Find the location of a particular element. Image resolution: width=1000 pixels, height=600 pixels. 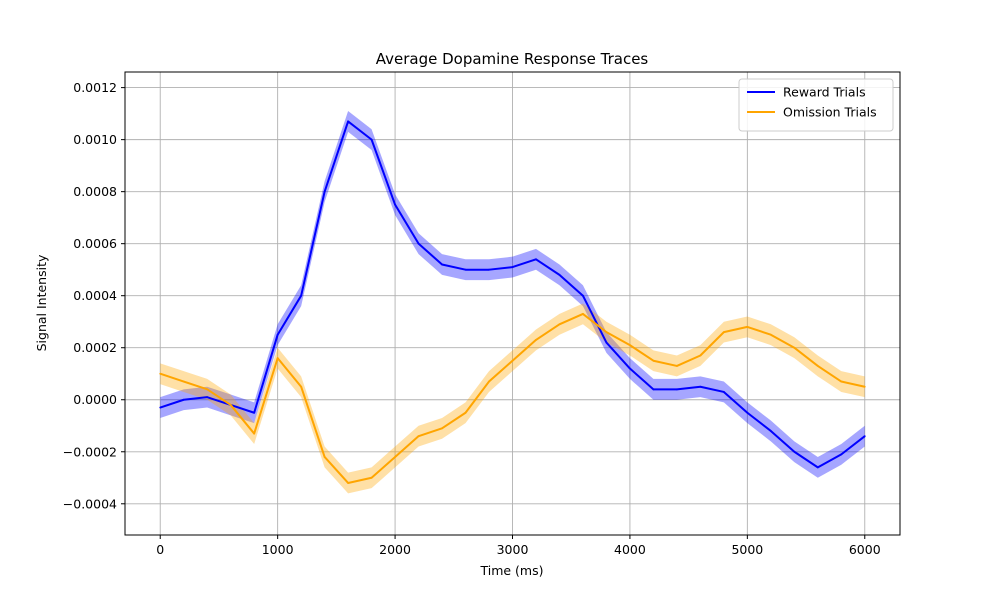

x-tick-label: 0 is located at coordinates (160, 549).